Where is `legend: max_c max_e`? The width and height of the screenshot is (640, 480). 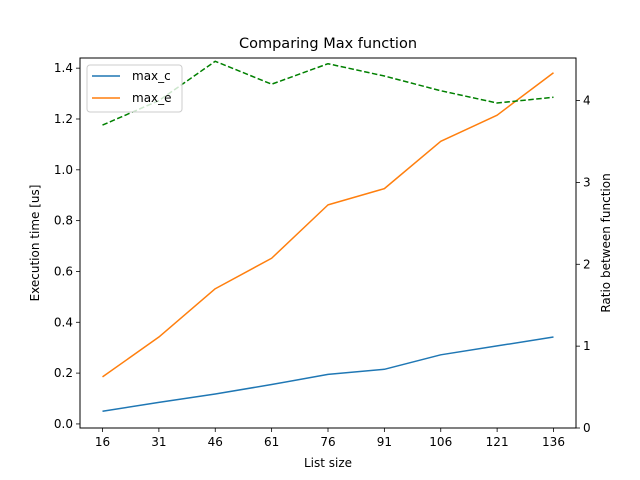
legend: max_c max_e is located at coordinates (134, 88).